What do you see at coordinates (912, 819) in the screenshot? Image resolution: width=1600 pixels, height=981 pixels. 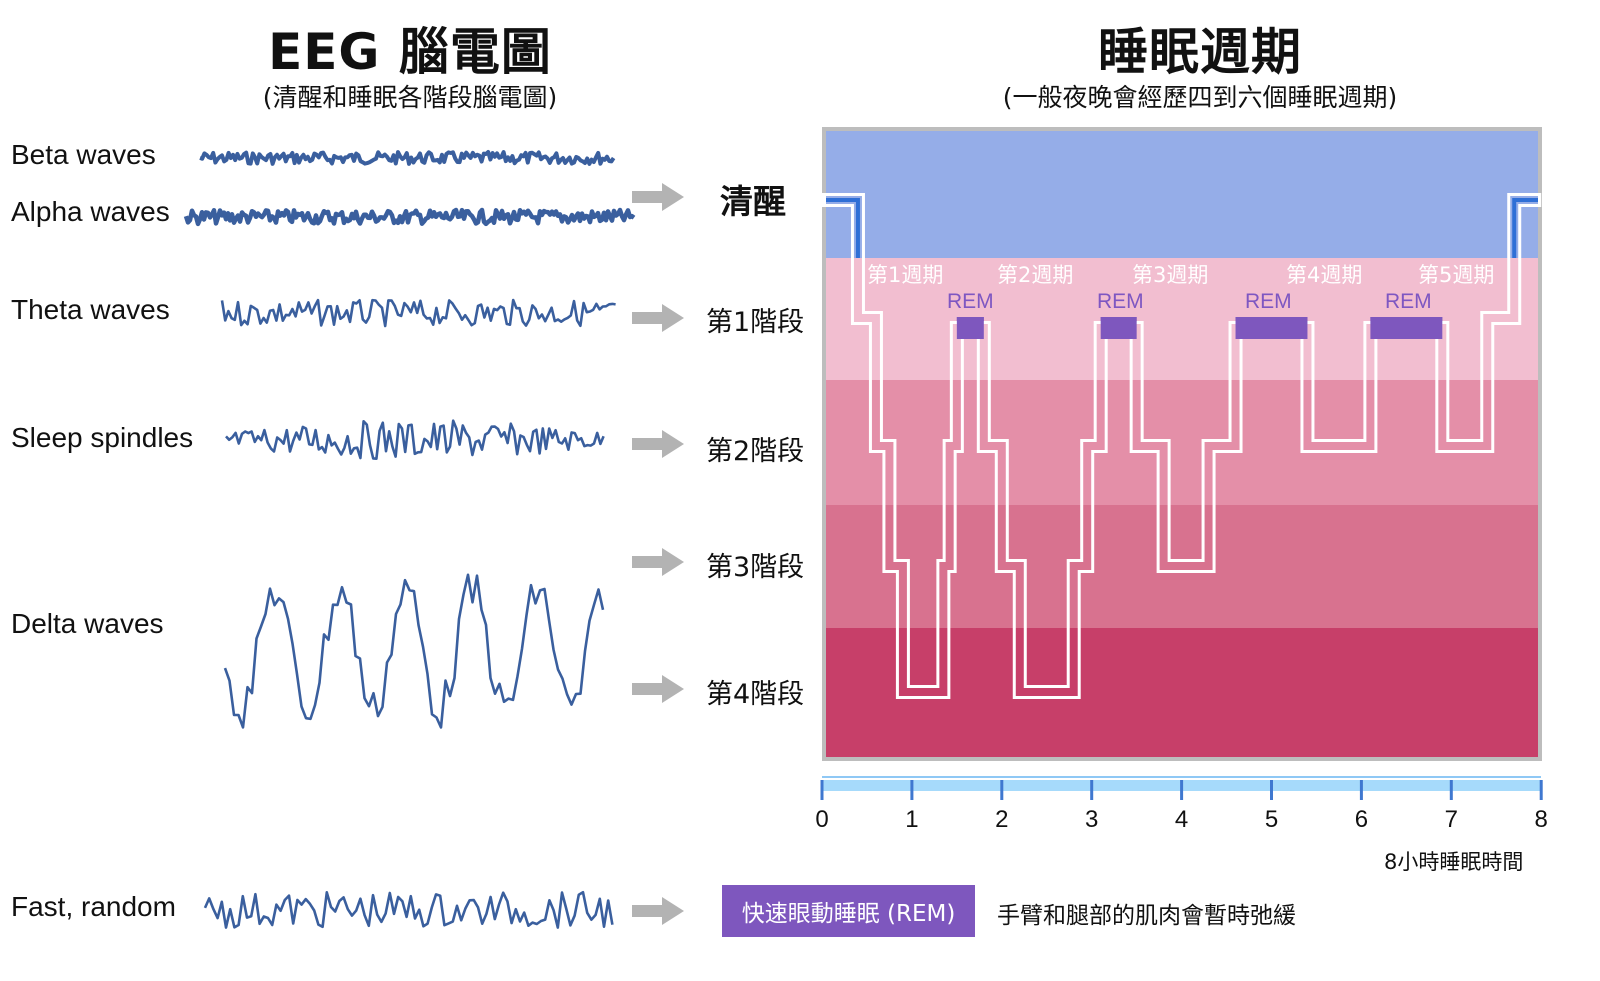 I see `axis-tick-label: 1` at bounding box center [912, 819].